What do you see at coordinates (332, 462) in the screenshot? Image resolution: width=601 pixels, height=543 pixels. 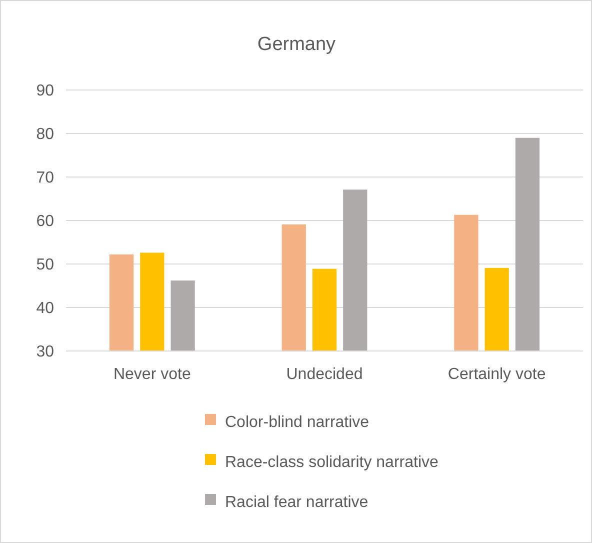 I see `legend-label: Race-class solidarity narrative` at bounding box center [332, 462].